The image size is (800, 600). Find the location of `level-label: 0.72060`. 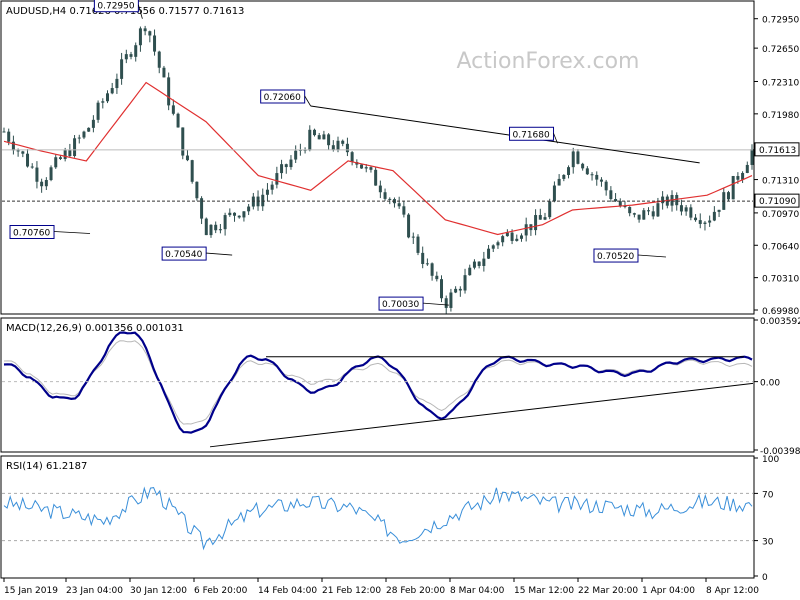

level-label: 0.72060 is located at coordinates (282, 98).